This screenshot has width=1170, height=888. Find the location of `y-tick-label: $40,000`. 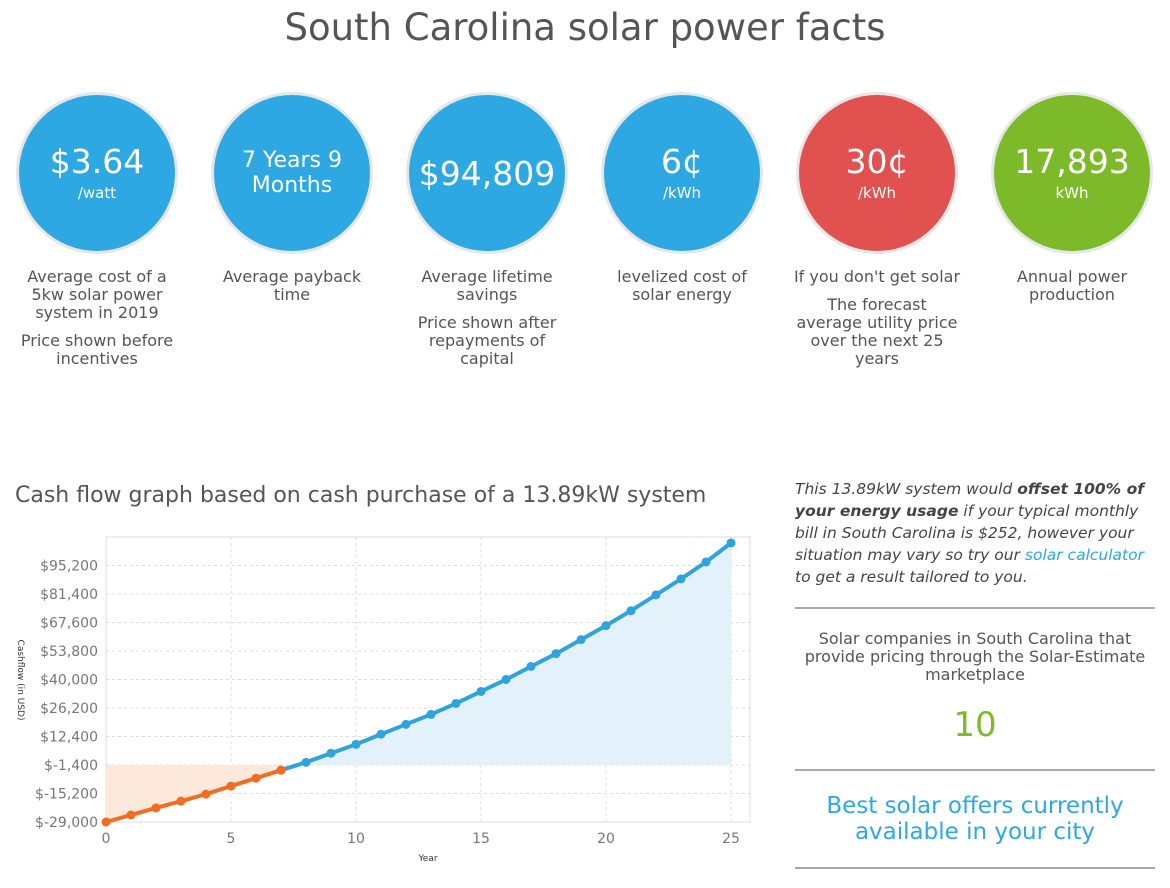

y-tick-label: $40,000 is located at coordinates (69, 681).